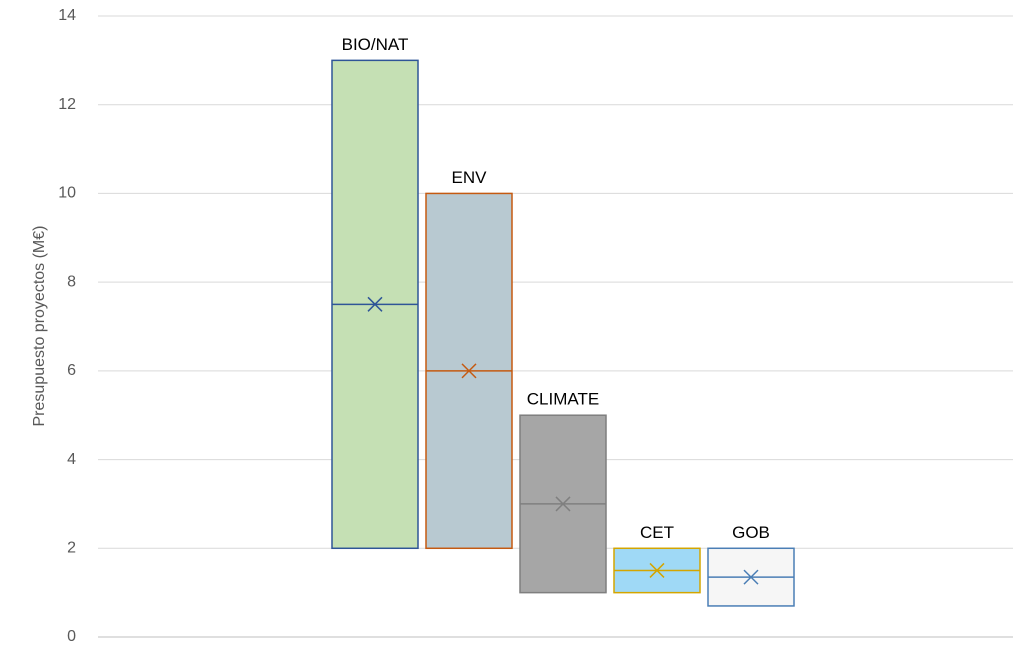 This screenshot has width=1023, height=647. What do you see at coordinates (657, 532) in the screenshot?
I see `box-label: CET` at bounding box center [657, 532].